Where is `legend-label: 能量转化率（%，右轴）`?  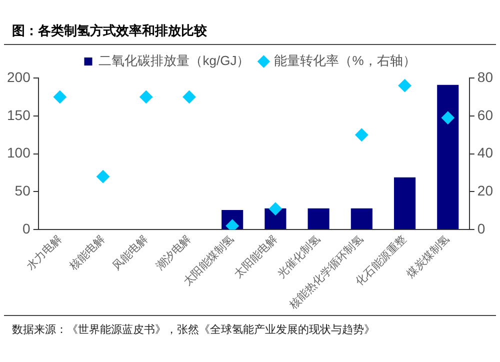 legend-label: 能量转化率（%，右轴） is located at coordinates (345, 60).